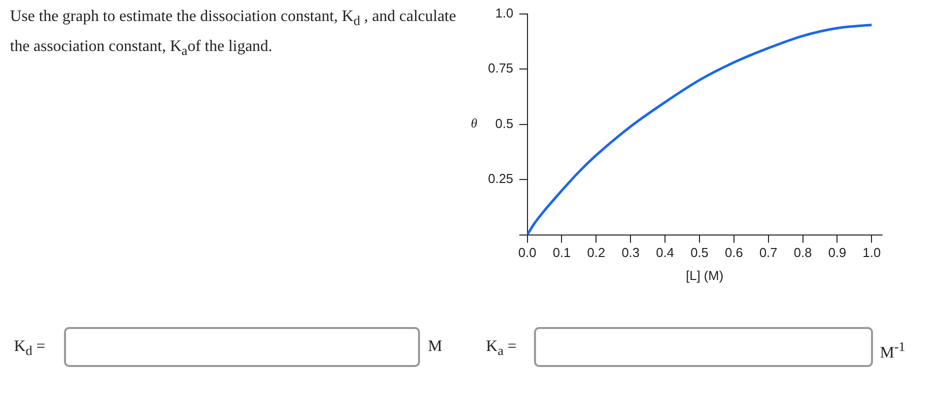  Describe the element at coordinates (893, 350) in the screenshot. I see `text: M$^{-1}$` at that location.